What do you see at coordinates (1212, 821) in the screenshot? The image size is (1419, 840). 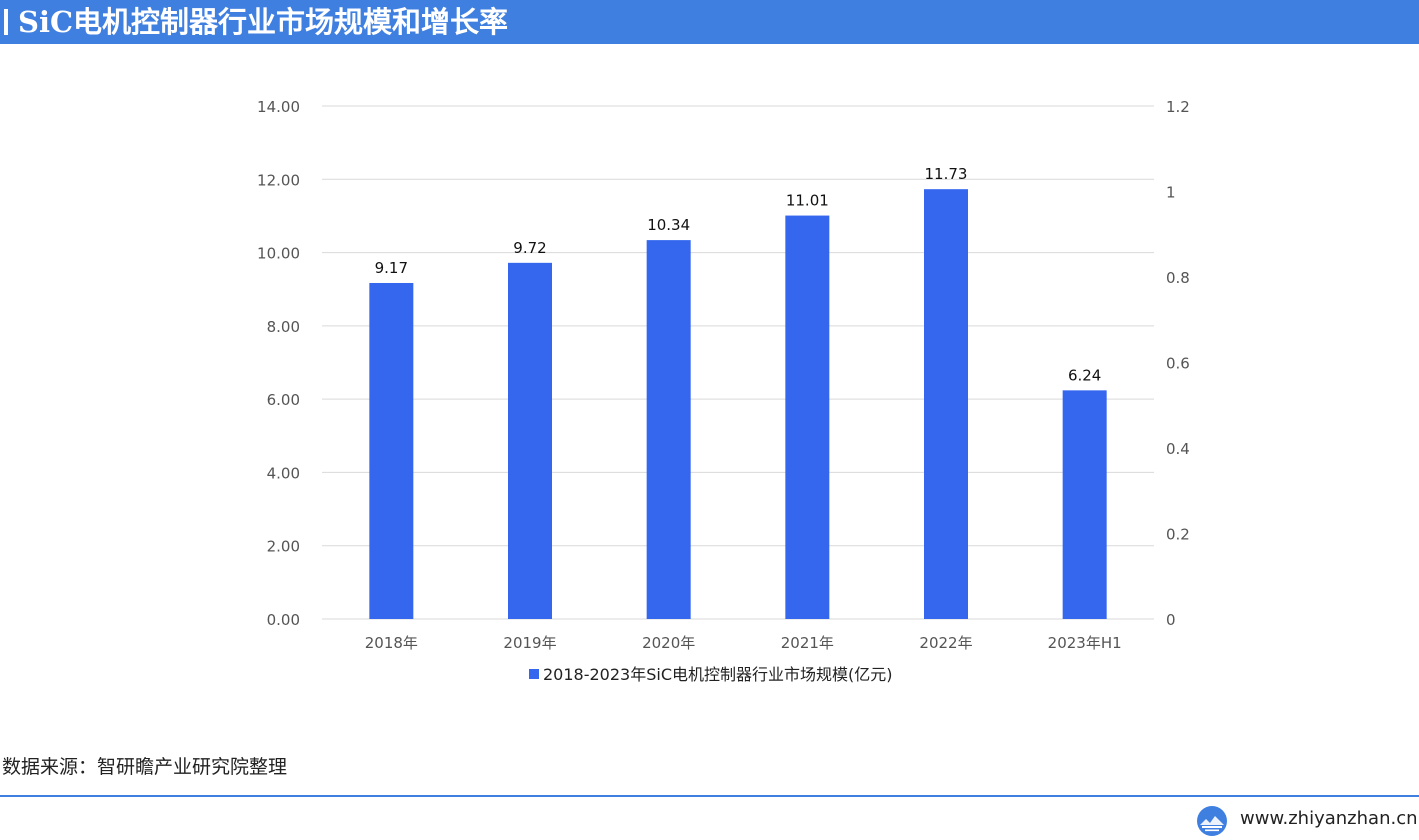 I see `globe-icon` at bounding box center [1212, 821].